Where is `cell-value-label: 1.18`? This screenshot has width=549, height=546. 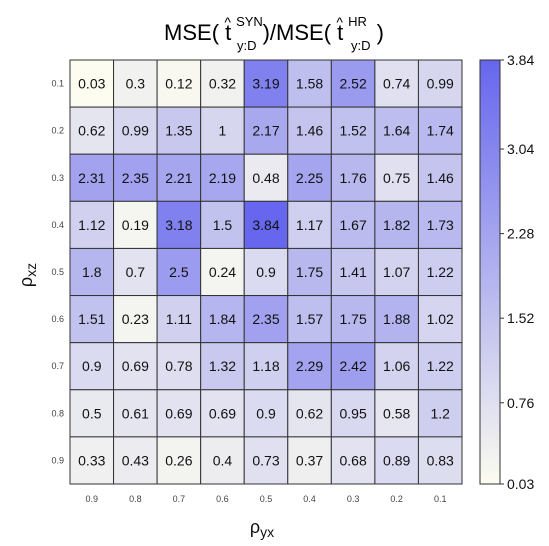 cell-value-label: 1.18 is located at coordinates (265, 366).